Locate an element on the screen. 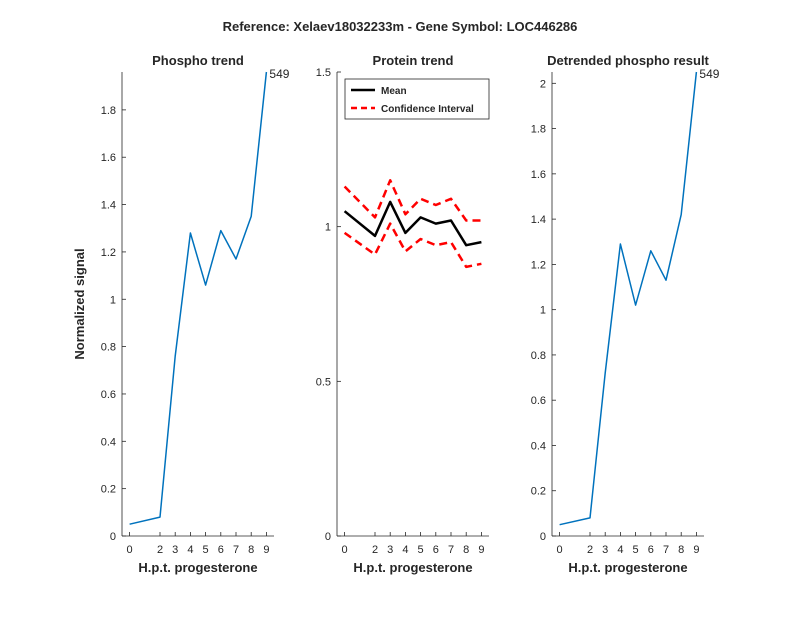 This screenshot has height=623, width=800. chart-title: Protein trend is located at coordinates (413, 60).